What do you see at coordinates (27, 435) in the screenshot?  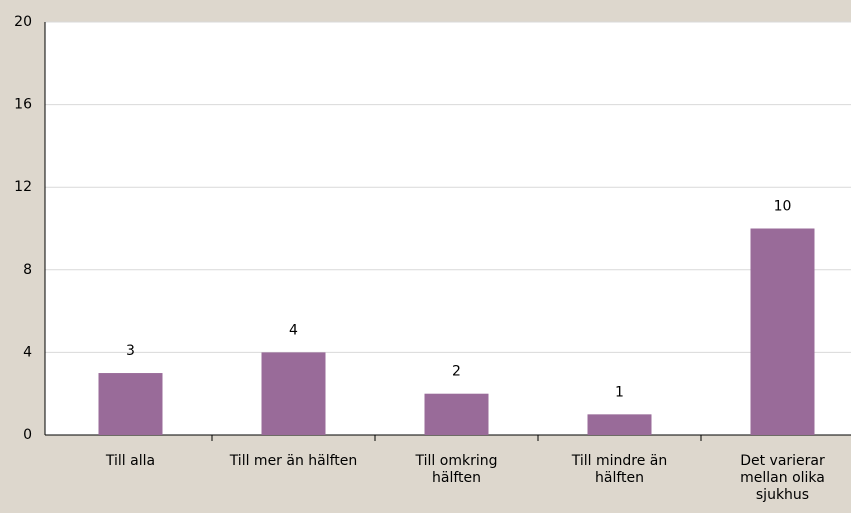 I see `y-tick-label: 0` at bounding box center [27, 435].